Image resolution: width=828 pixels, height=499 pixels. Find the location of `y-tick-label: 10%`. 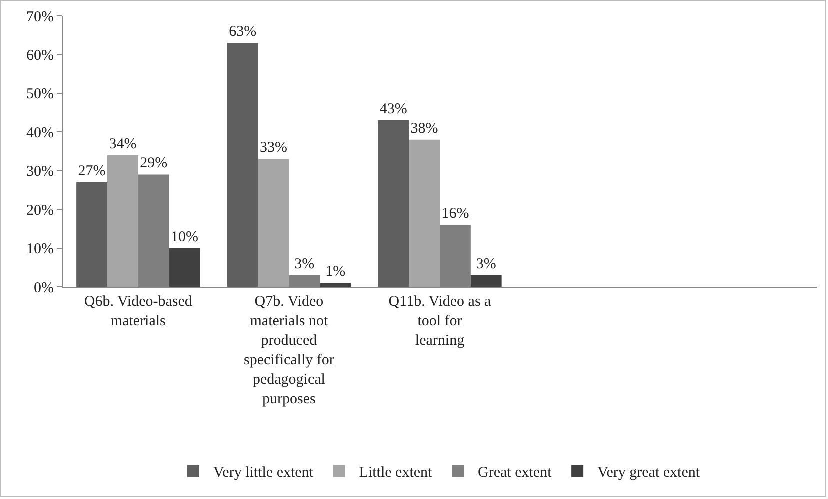

y-tick-label: 10% is located at coordinates (40, 250).